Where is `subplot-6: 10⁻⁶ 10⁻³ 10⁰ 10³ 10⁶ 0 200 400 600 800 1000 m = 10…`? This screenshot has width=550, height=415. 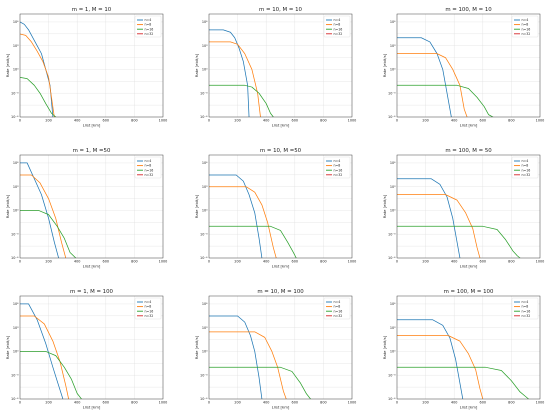
subplot-6: 10⁻⁶ 10⁻³ 10⁰ 10³ 10⁶ 0 200 400 600 800 1000 m = 10… is located at coordinates (463, 208).